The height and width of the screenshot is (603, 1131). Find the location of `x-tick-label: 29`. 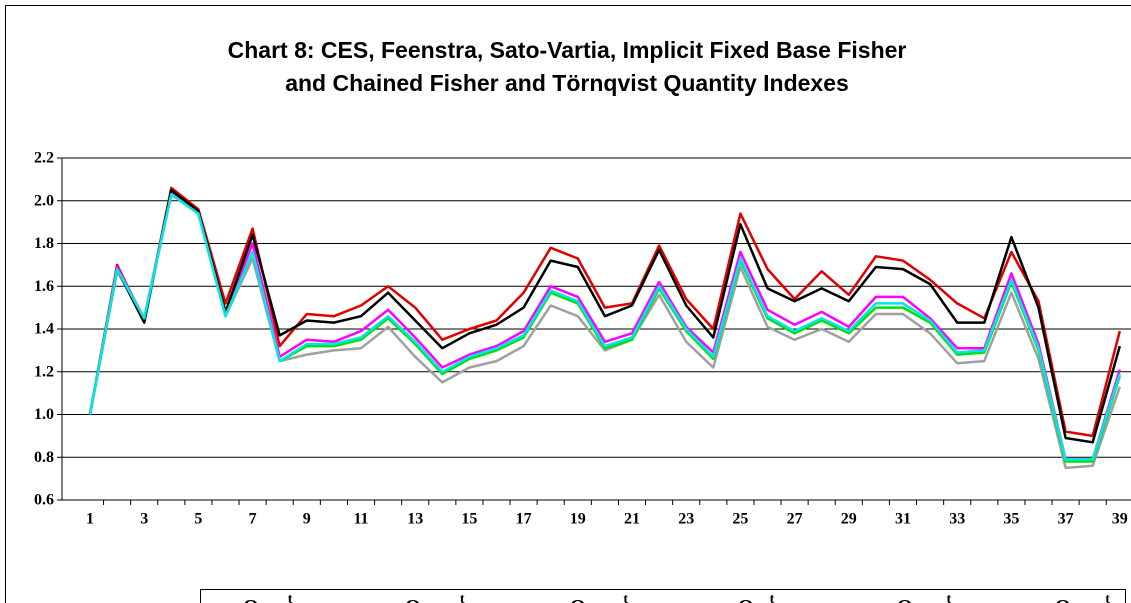

x-tick-label: 29 is located at coordinates (849, 519).